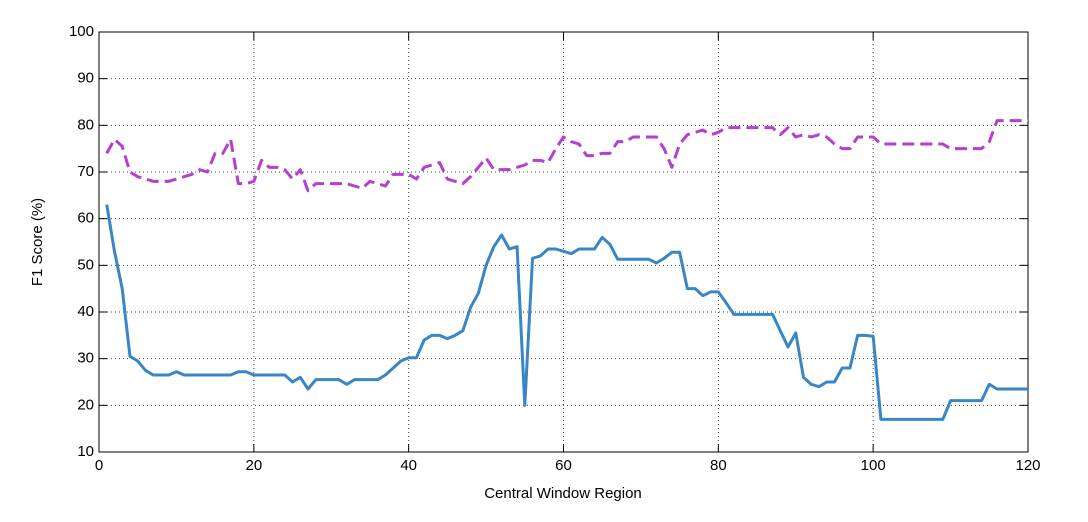 The height and width of the screenshot is (522, 1088). I want to click on y-tick-label: 60, so click(85, 218).